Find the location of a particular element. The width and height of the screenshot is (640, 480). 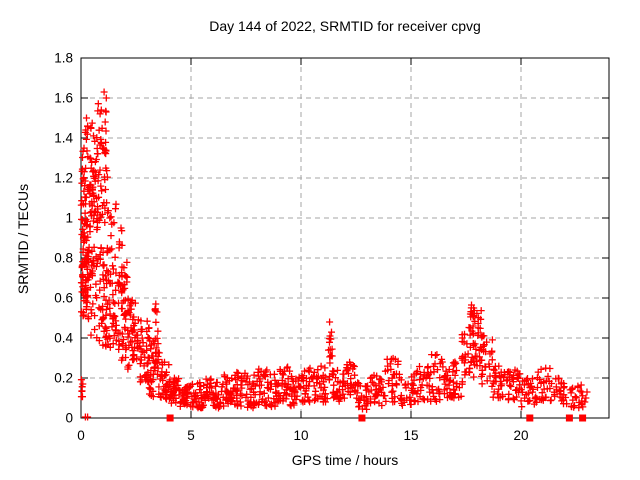

y-tick-label: 0.8 is located at coordinates (63, 258).